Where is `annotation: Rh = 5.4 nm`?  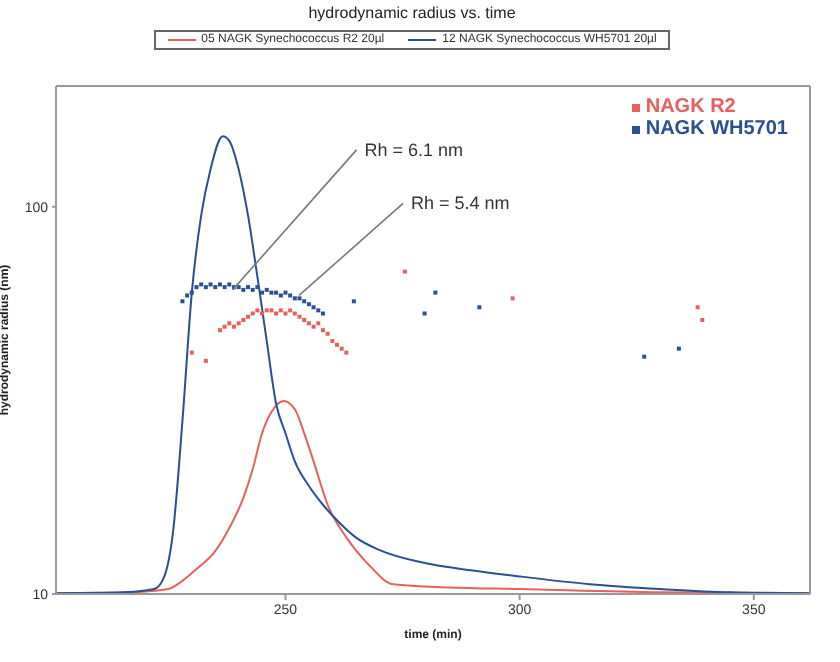
annotation: Rh = 5.4 nm is located at coordinates (460, 203).